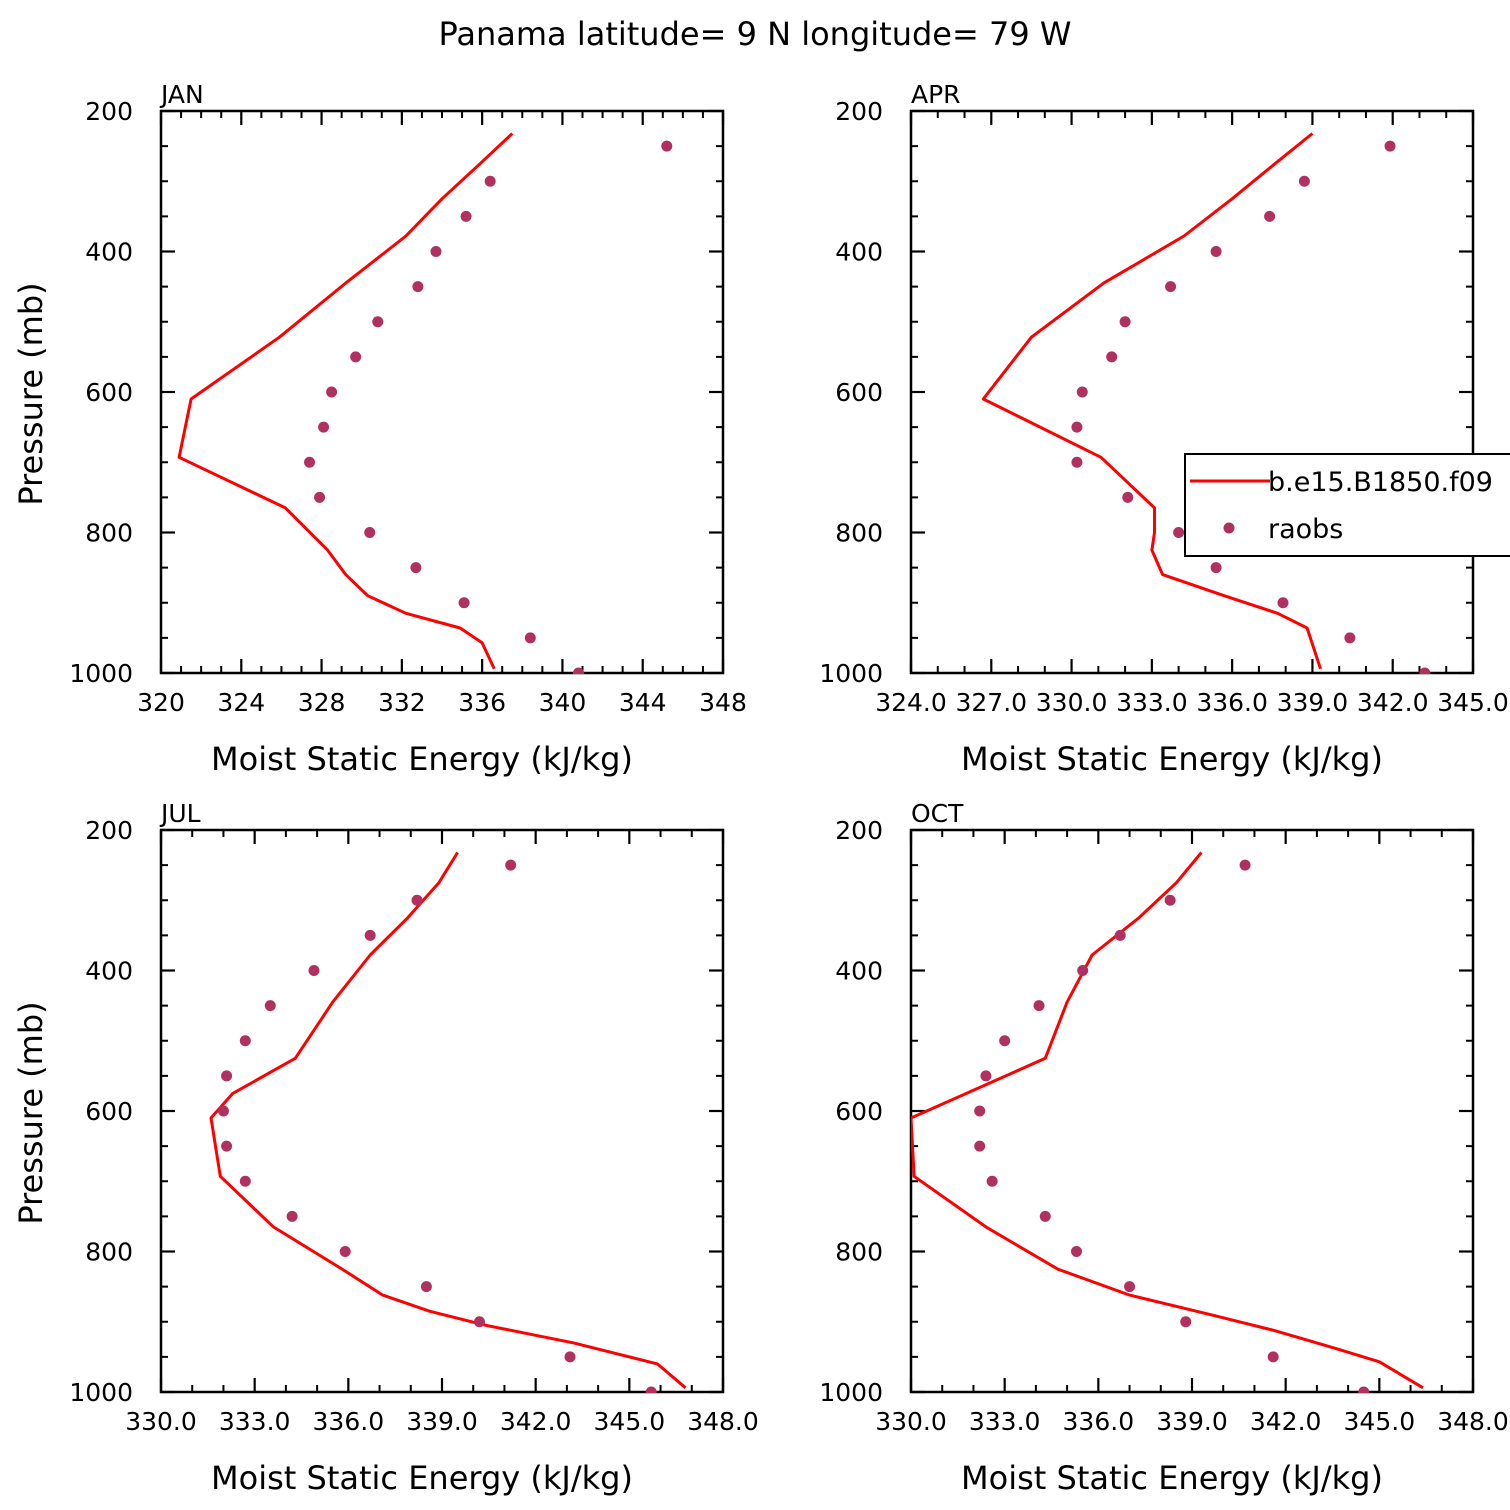 This screenshot has height=1510, width=1510. What do you see at coordinates (859, 971) in the screenshot?
I see `y-tick-label: 400` at bounding box center [859, 971].